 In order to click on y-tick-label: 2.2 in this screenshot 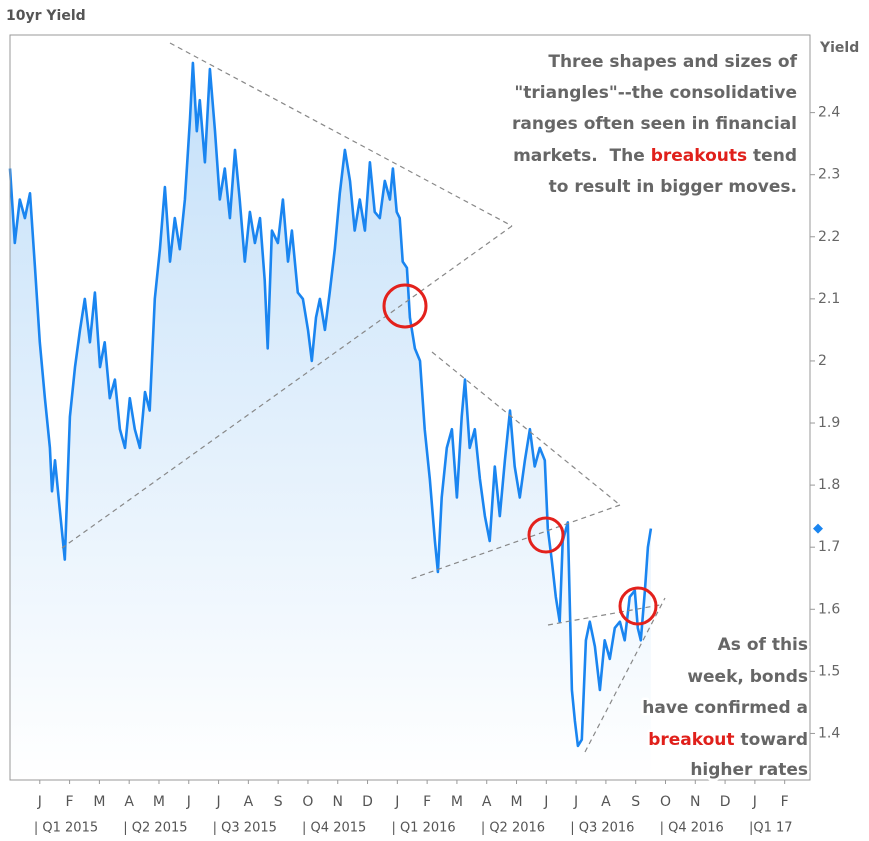, I will do `click(829, 237)`.